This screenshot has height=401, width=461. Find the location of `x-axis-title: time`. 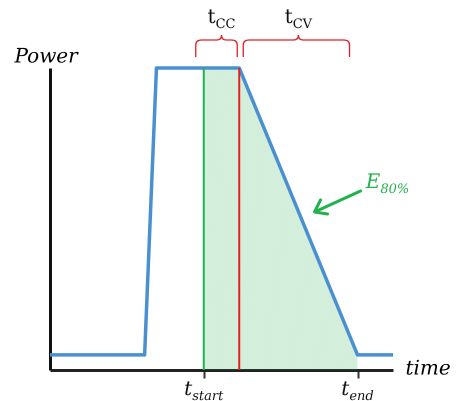

x-axis-title: time is located at coordinates (428, 368).